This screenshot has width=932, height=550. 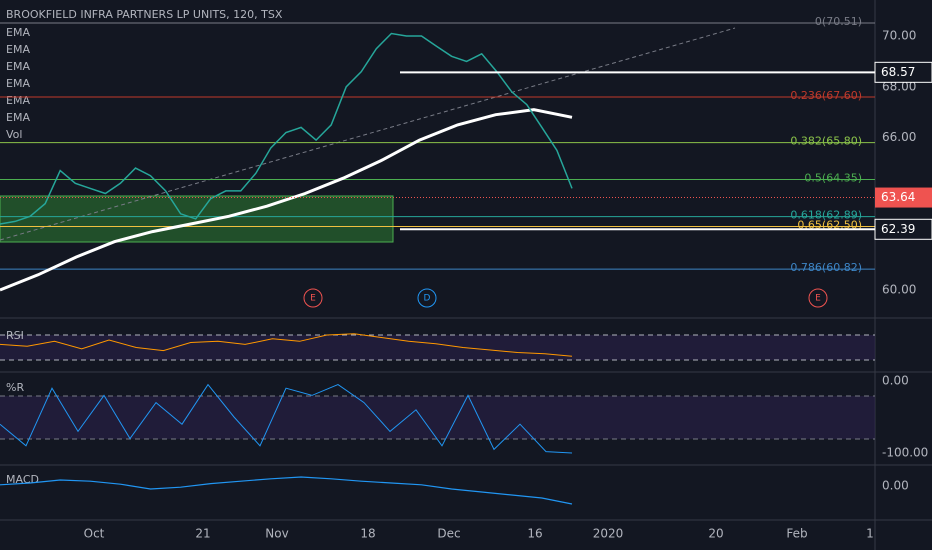 I want to click on time-tick-label: 2020, so click(x=608, y=534).